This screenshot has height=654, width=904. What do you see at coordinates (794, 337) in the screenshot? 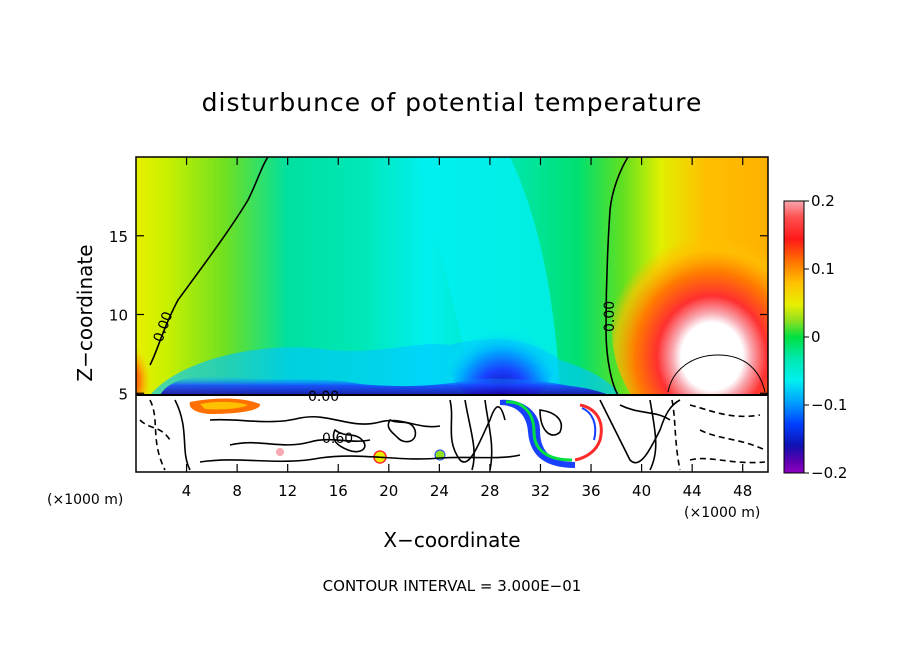
I see `colorbar` at bounding box center [794, 337].